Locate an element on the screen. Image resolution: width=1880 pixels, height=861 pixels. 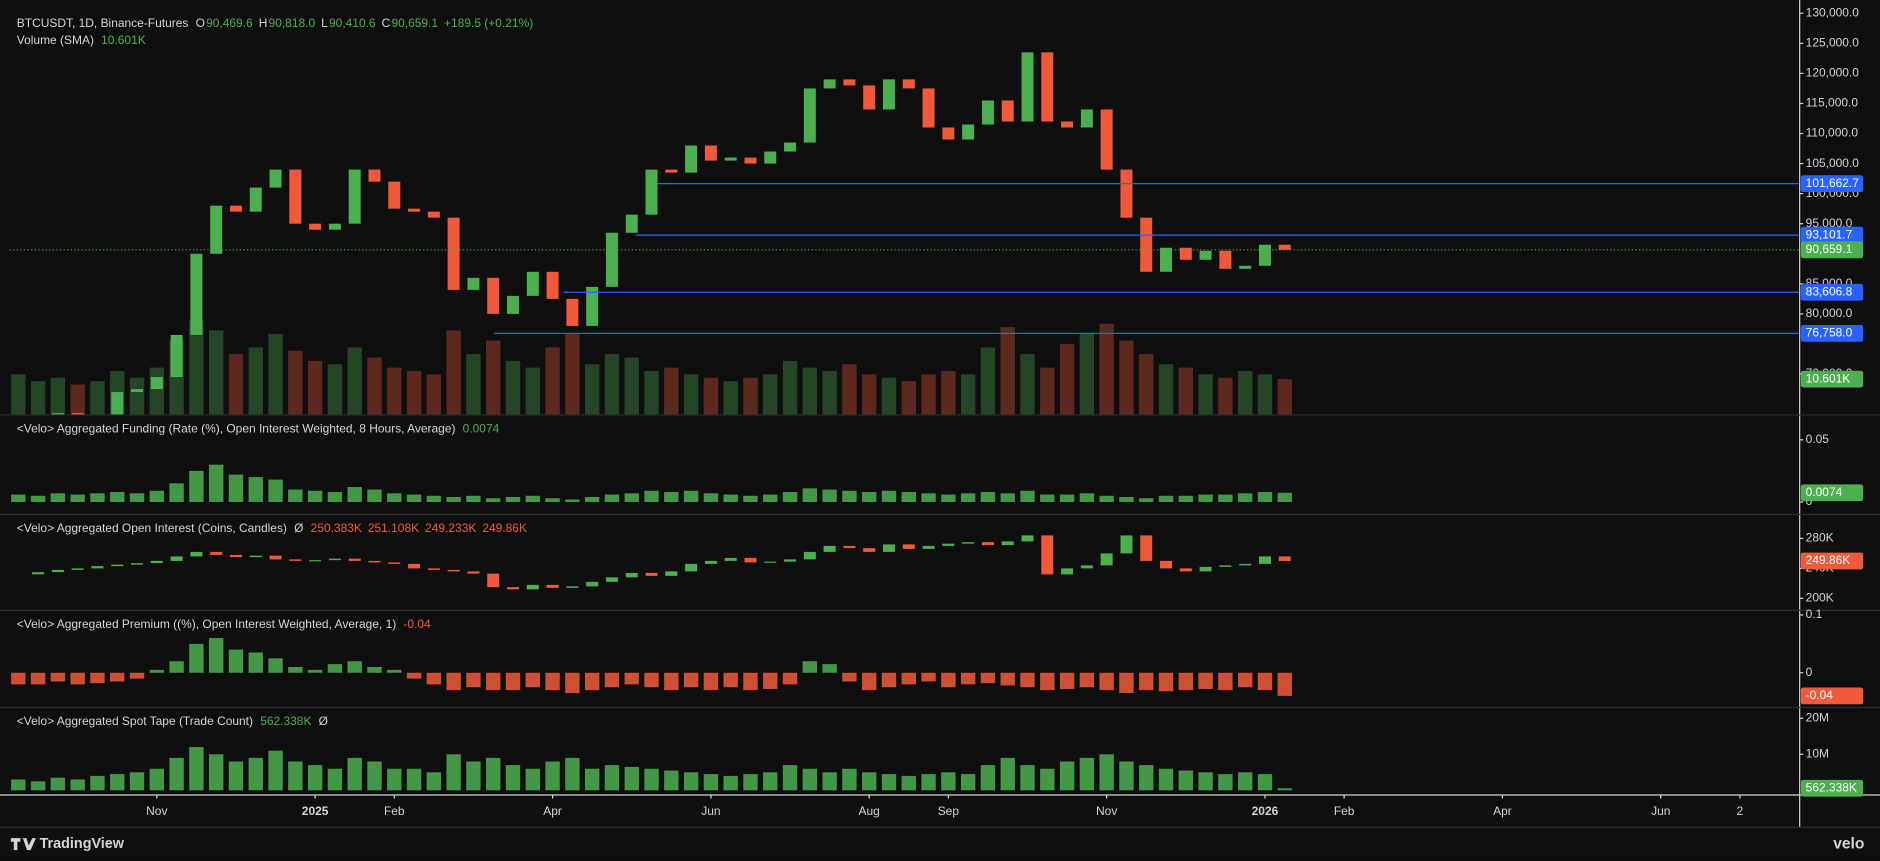
legend-key: O is located at coordinates (200, 23).